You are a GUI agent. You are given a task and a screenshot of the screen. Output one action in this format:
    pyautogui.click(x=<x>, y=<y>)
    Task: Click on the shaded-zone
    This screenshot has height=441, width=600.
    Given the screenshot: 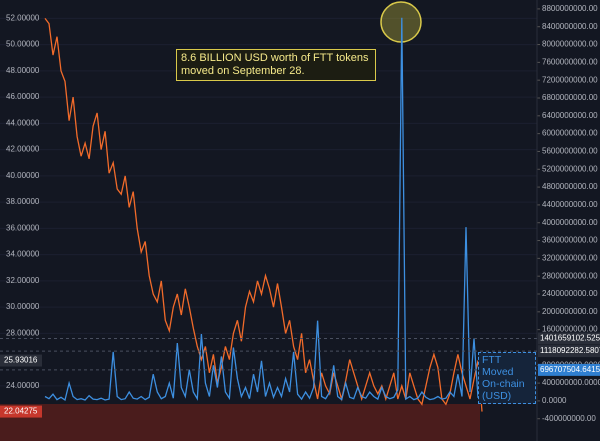 What is the action you would take?
    pyautogui.click(x=240, y=422)
    